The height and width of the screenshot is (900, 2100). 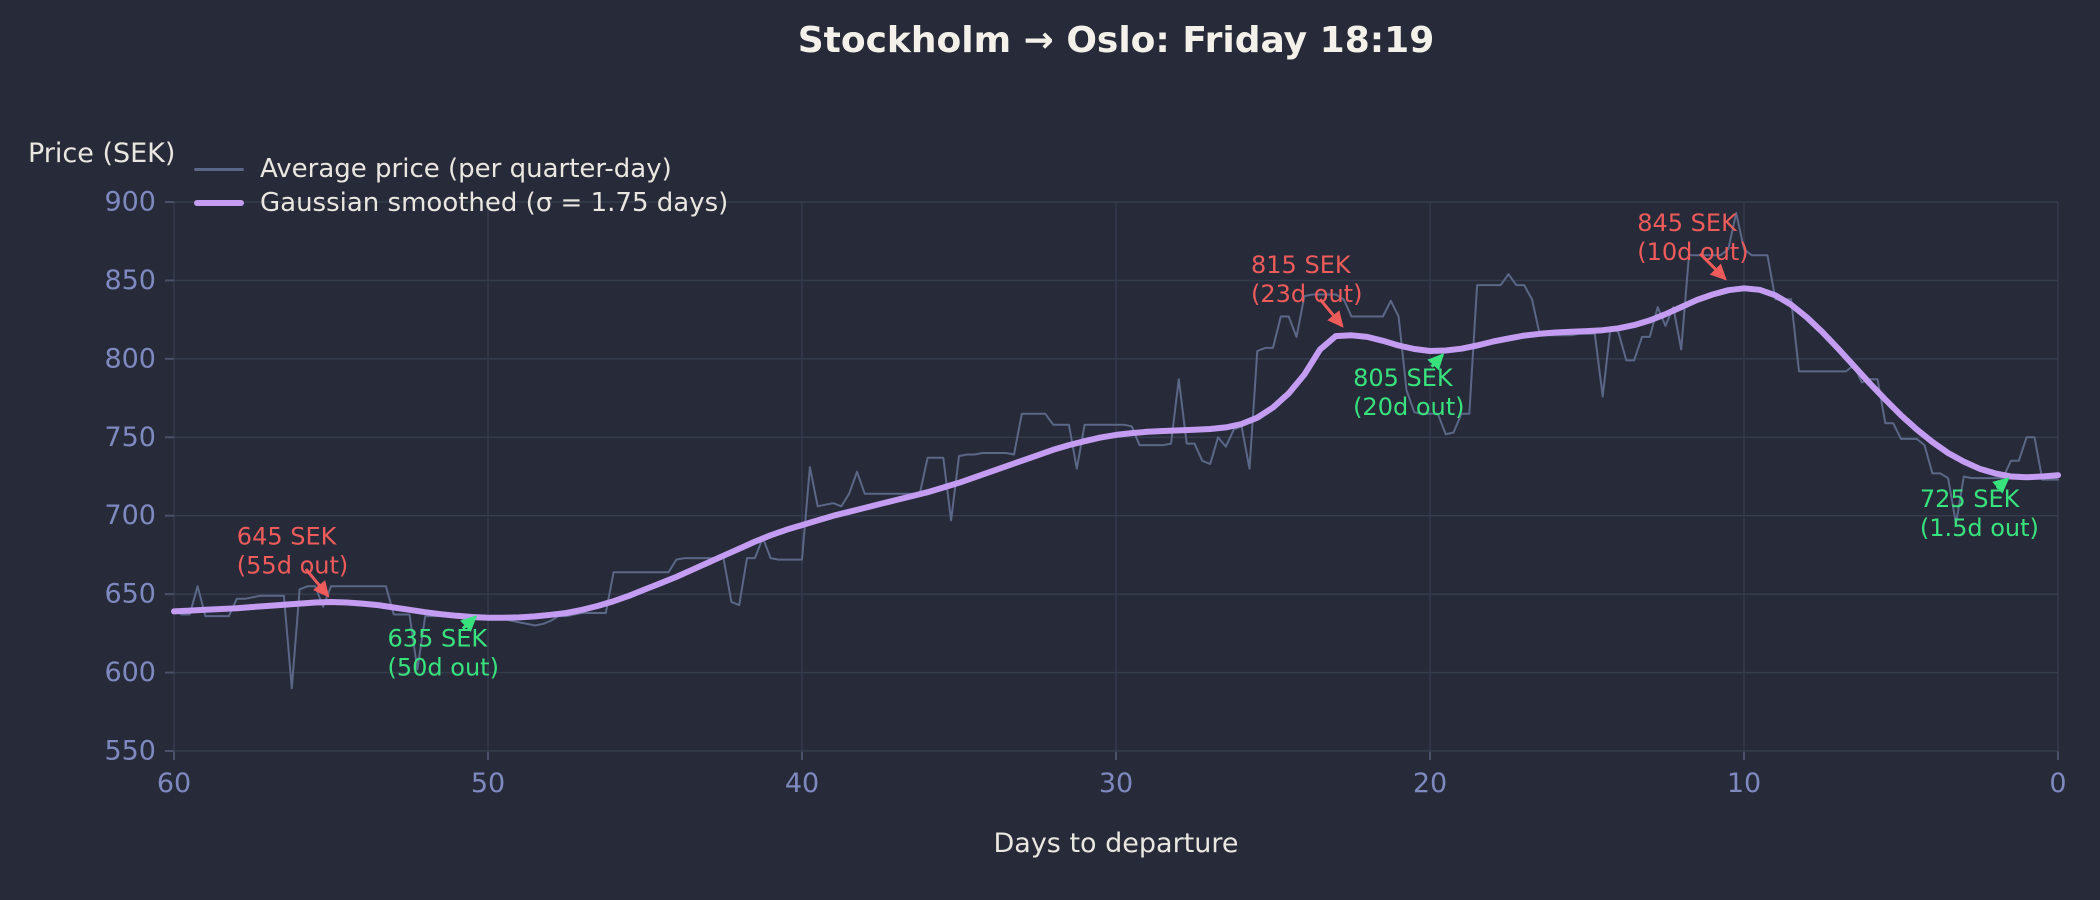 I want to click on y-tick-label: 650, so click(x=130, y=594).